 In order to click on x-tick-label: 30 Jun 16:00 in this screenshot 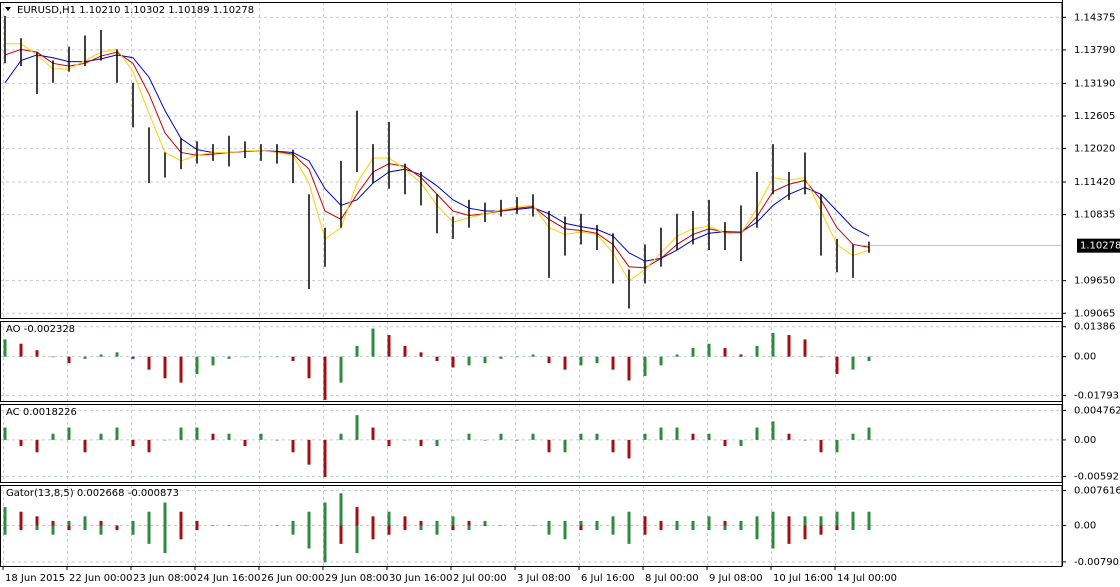, I will do `click(421, 578)`.